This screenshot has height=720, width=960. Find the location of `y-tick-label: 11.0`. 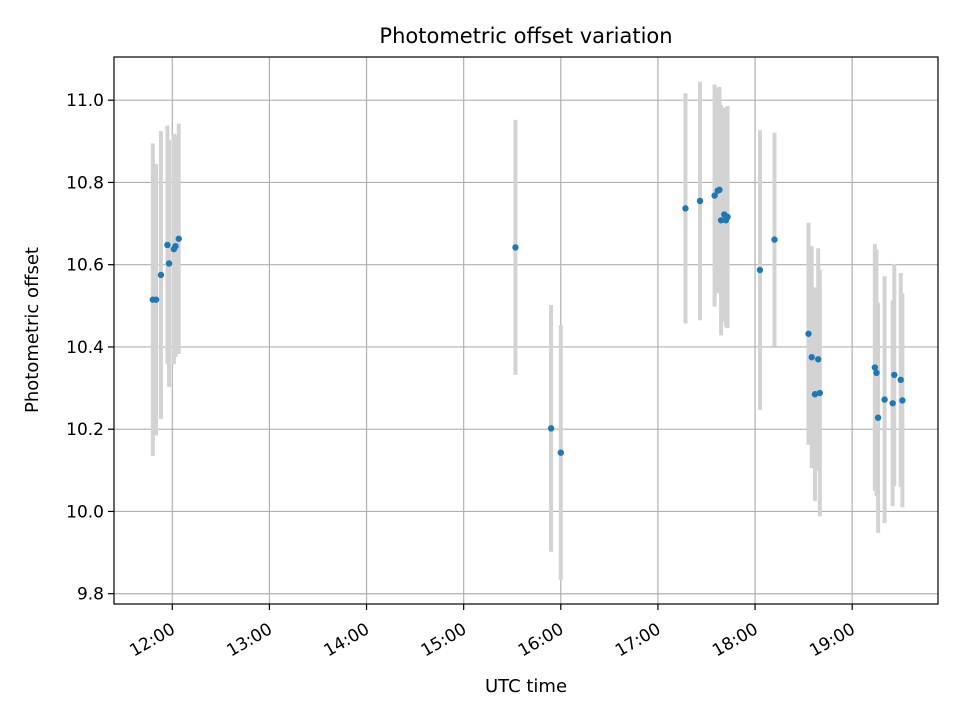

y-tick-label: 11.0 is located at coordinates (85, 101).